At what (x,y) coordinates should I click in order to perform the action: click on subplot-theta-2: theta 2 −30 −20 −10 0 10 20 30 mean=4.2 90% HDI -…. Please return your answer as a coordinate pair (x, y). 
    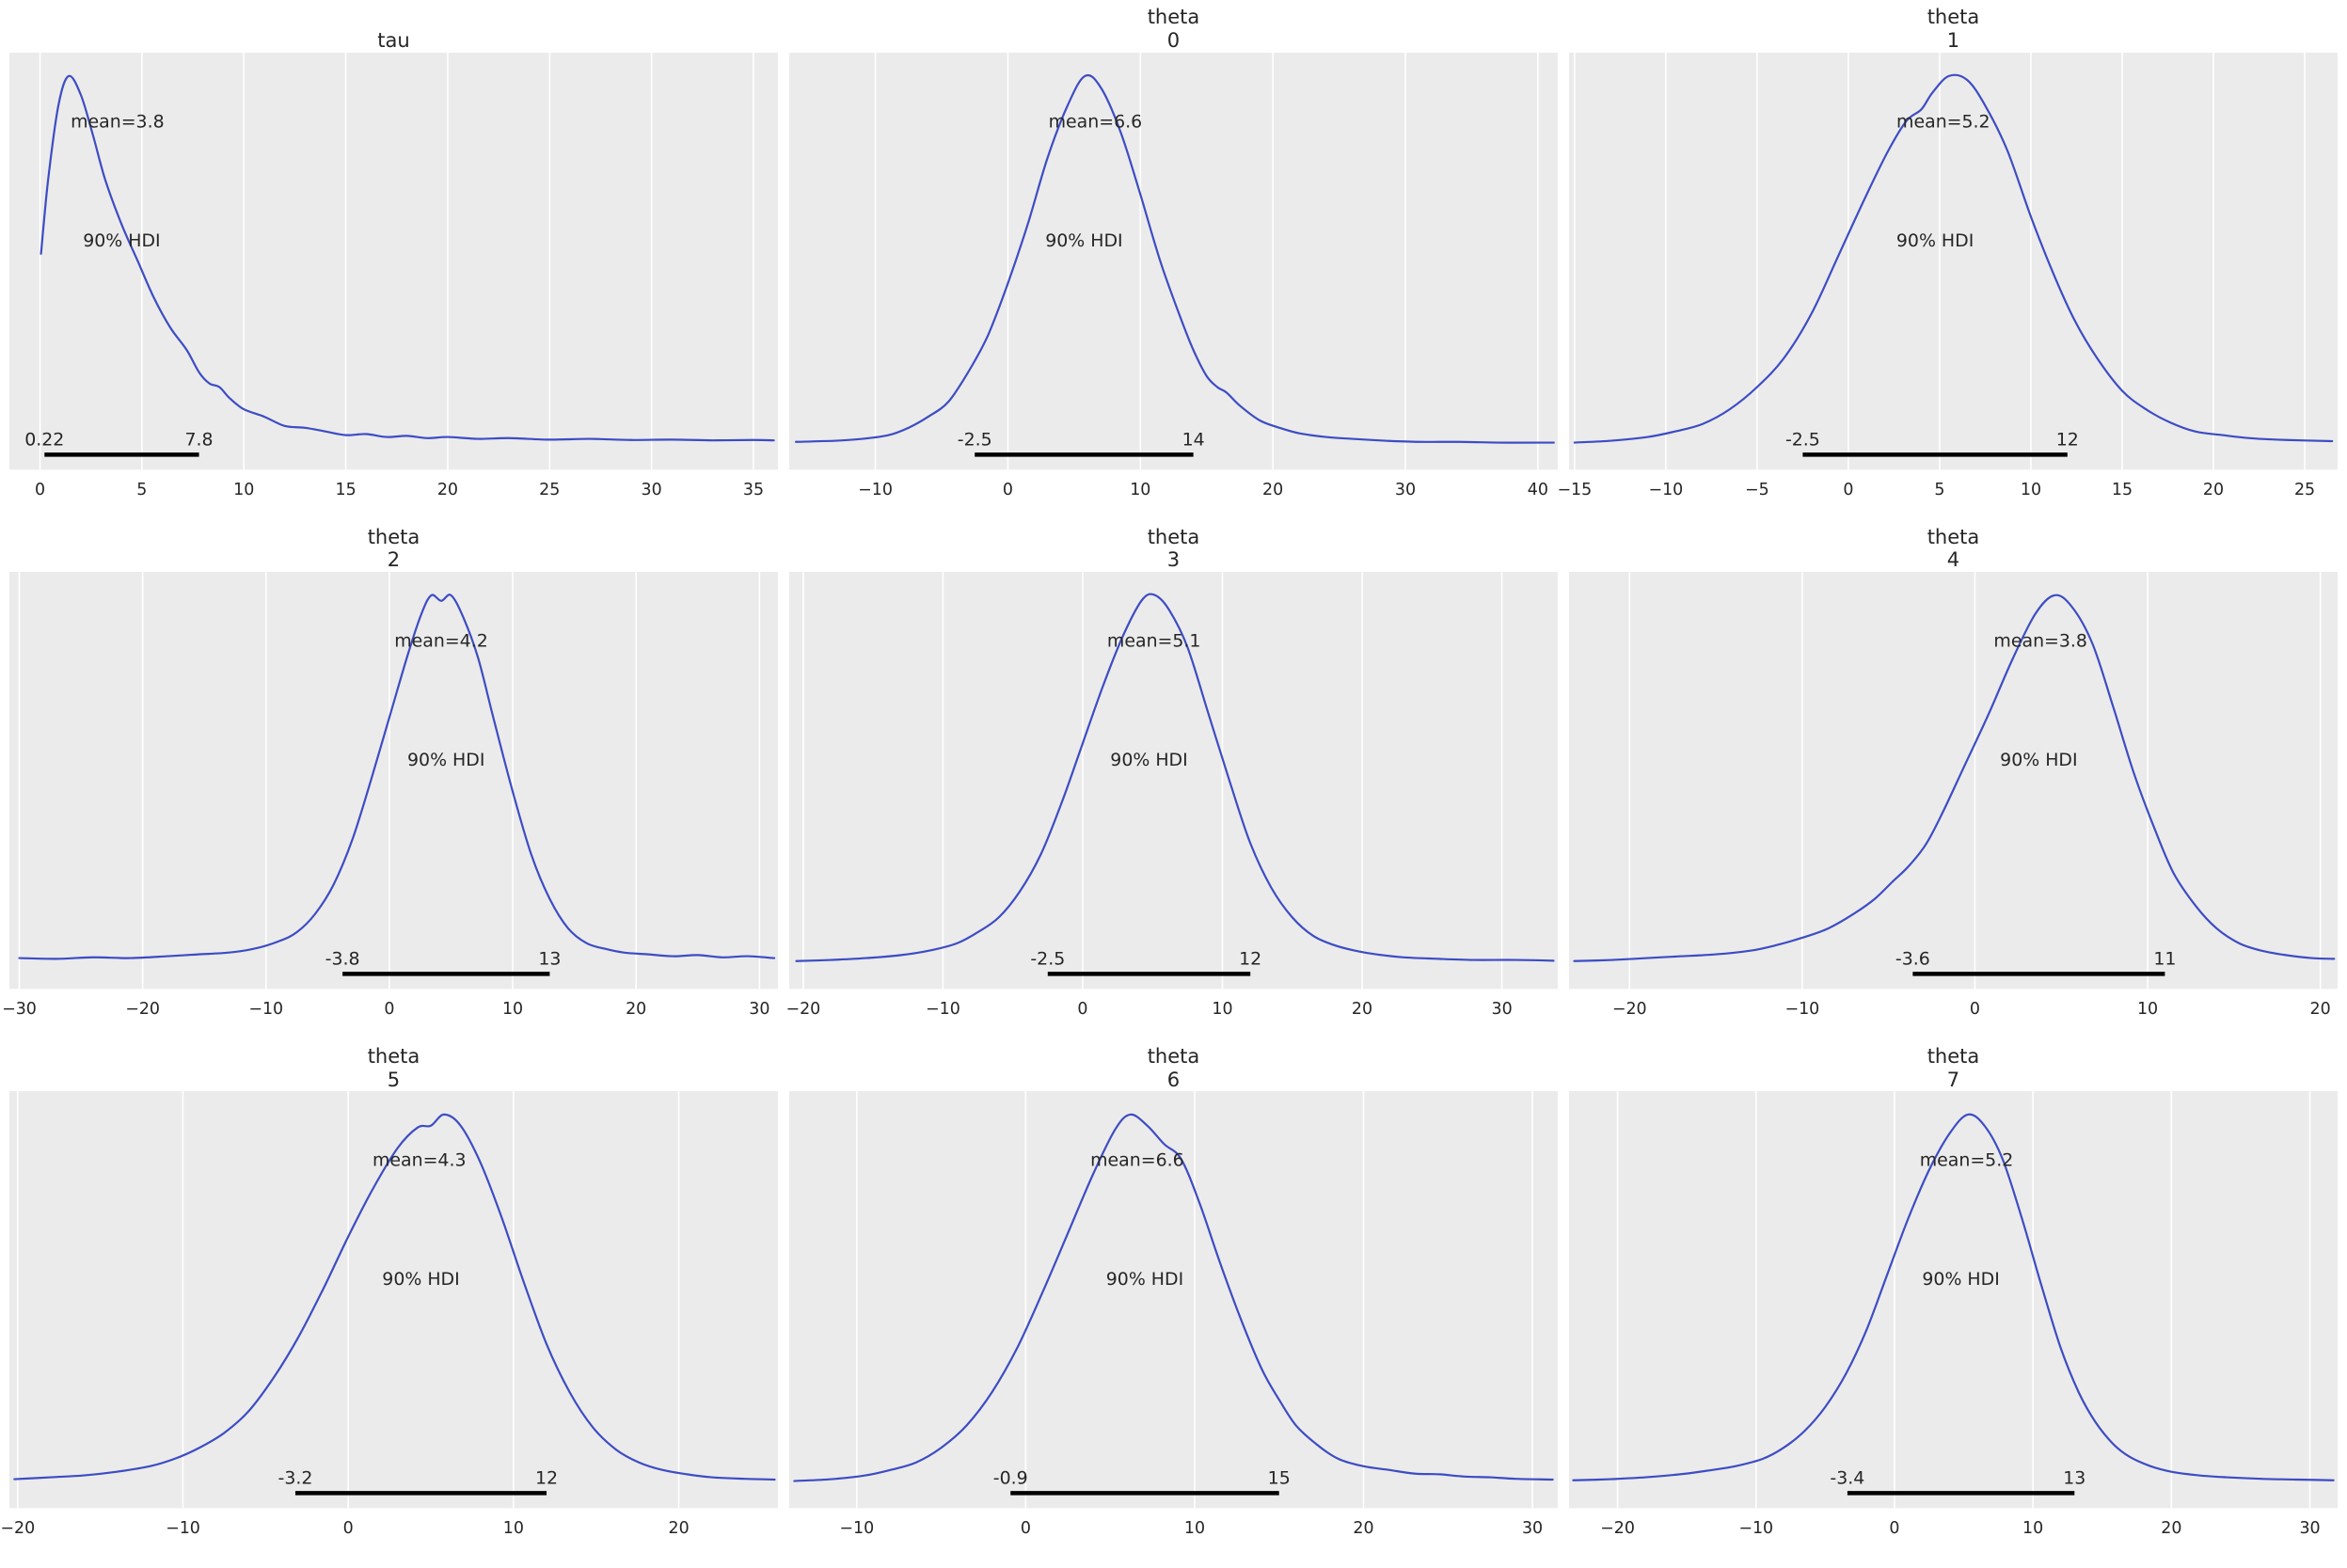
    Looking at the image, I should click on (390, 781).